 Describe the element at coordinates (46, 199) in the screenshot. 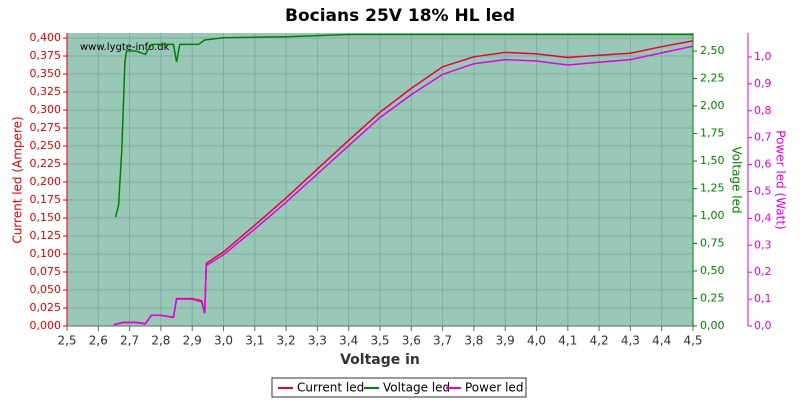

I see `y-tick-label: 0,175` at that location.